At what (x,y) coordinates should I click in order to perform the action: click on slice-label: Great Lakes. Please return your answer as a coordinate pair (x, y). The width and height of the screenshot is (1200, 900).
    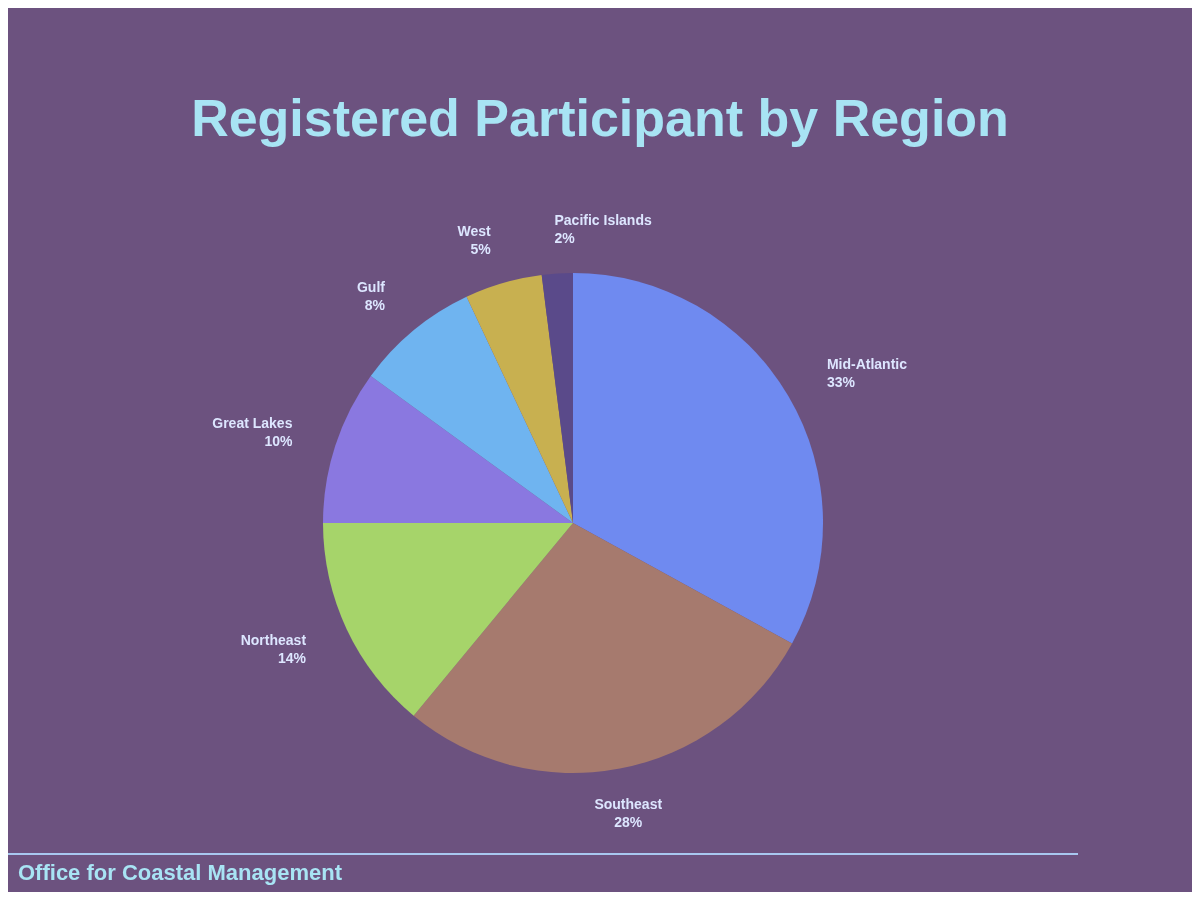
    Looking at the image, I should click on (252, 422).